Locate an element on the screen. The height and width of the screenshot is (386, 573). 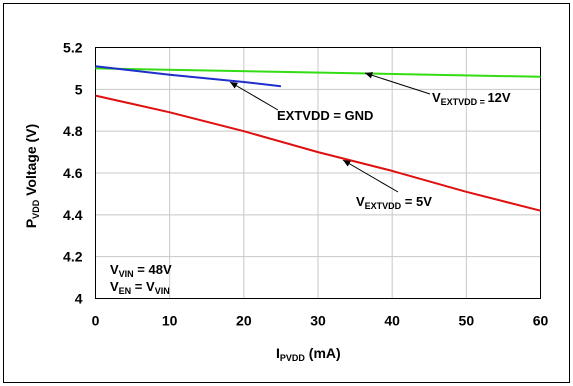
x-tick-label: 50 is located at coordinates (467, 321).